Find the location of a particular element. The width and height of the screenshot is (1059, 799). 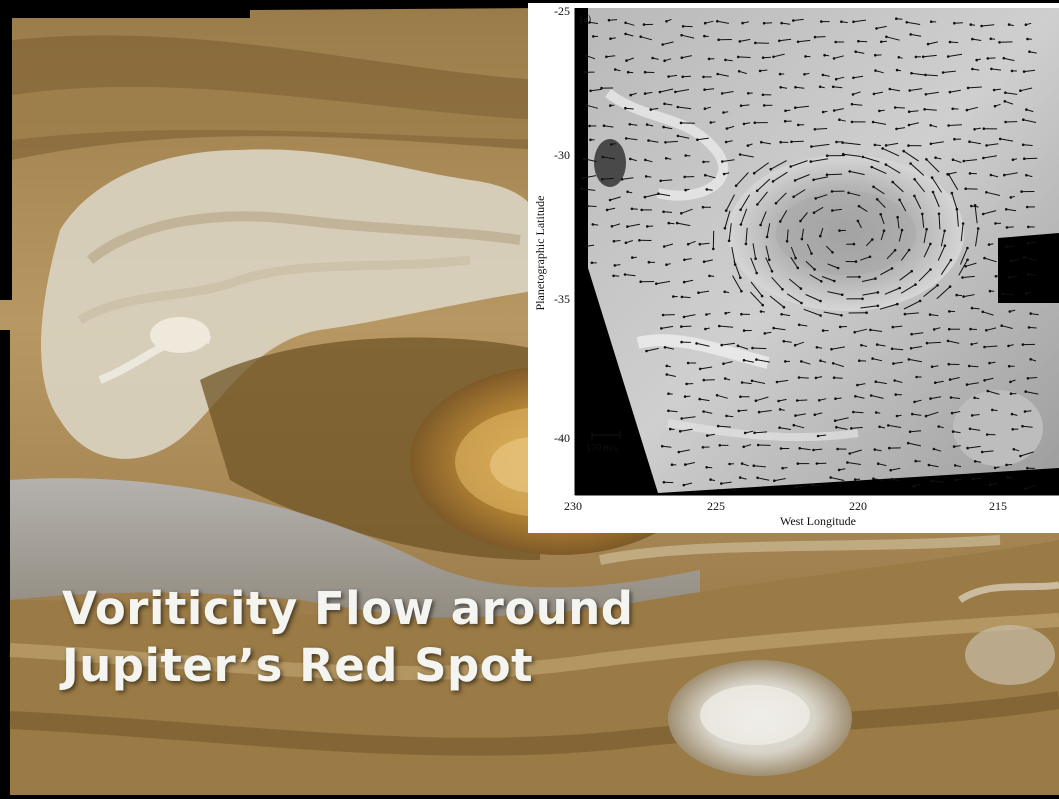

title-line-1: Voriticity Flow around is located at coordinates (348, 608).